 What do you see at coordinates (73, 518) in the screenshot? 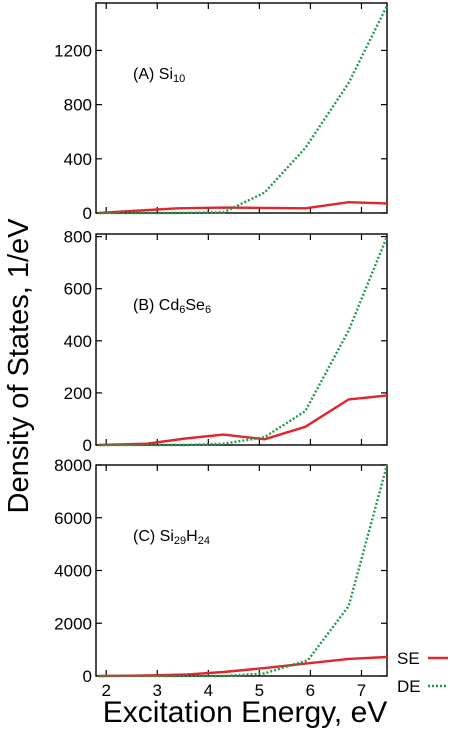
I see `y-tick-label: 6000` at bounding box center [73, 518].